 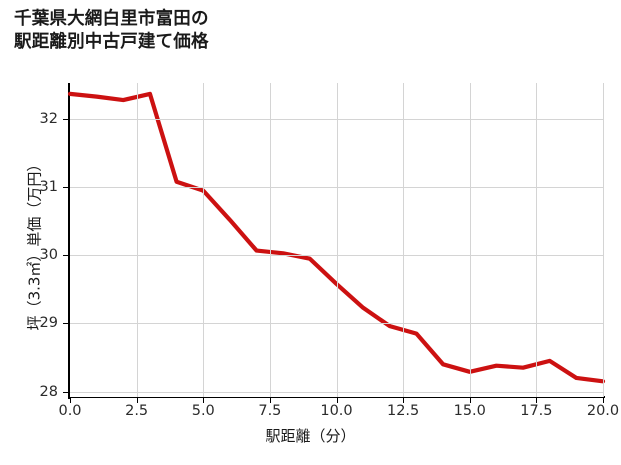 What do you see at coordinates (603, 411) in the screenshot?
I see `x-tick-label: 20.0` at bounding box center [603, 411].